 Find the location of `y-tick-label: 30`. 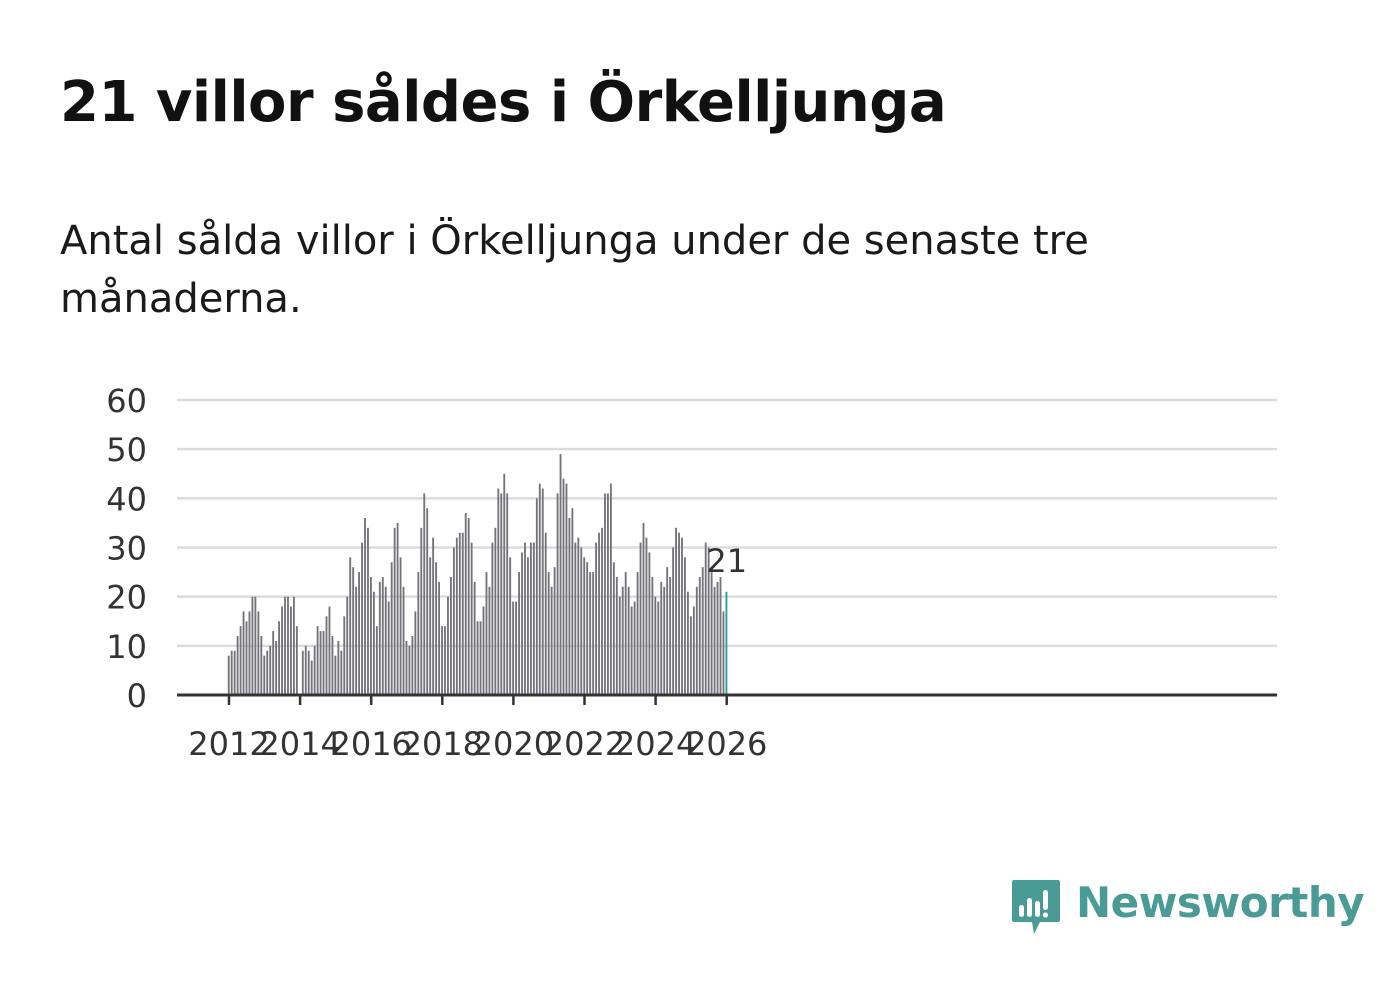

y-tick-label: 30 is located at coordinates (126, 549).